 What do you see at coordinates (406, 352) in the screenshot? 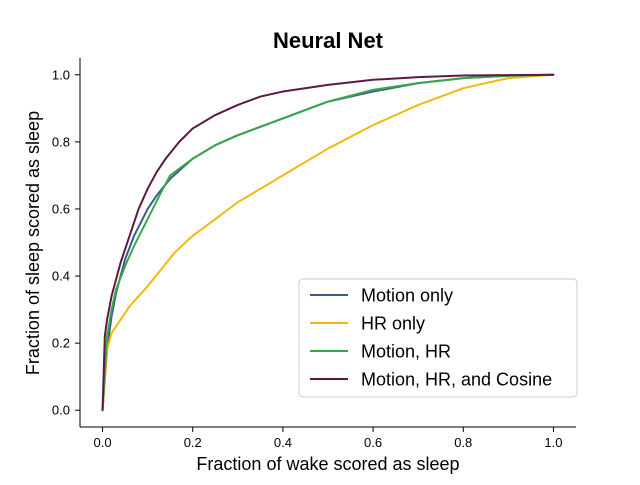
I see `legend-label-motion-hr: Motion, HR` at bounding box center [406, 352].